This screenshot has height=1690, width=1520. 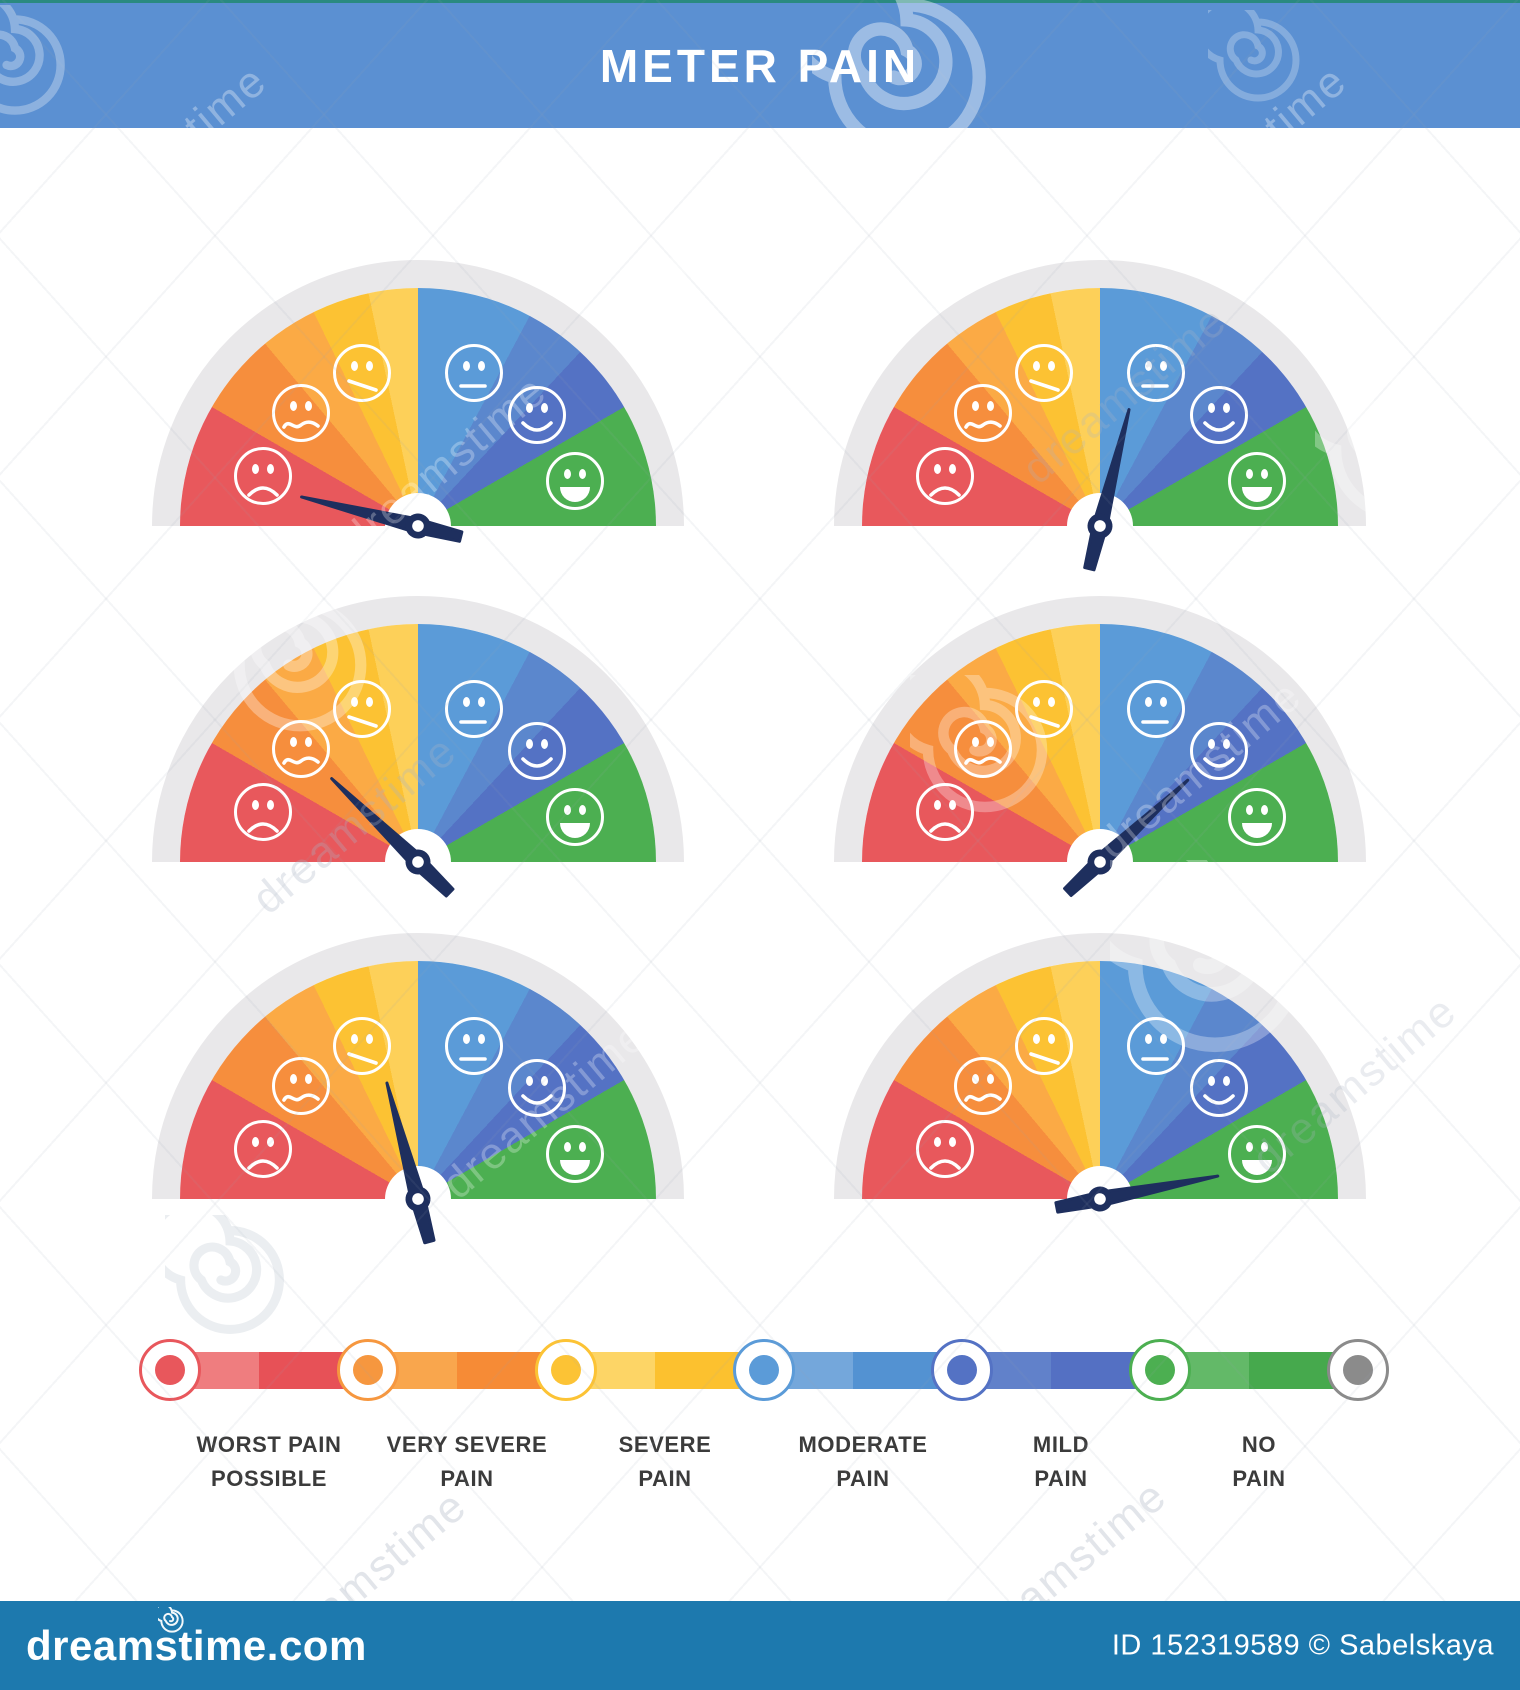 I want to click on dreamstime-logo: dreamstime.com, so click(x=196, y=1645).